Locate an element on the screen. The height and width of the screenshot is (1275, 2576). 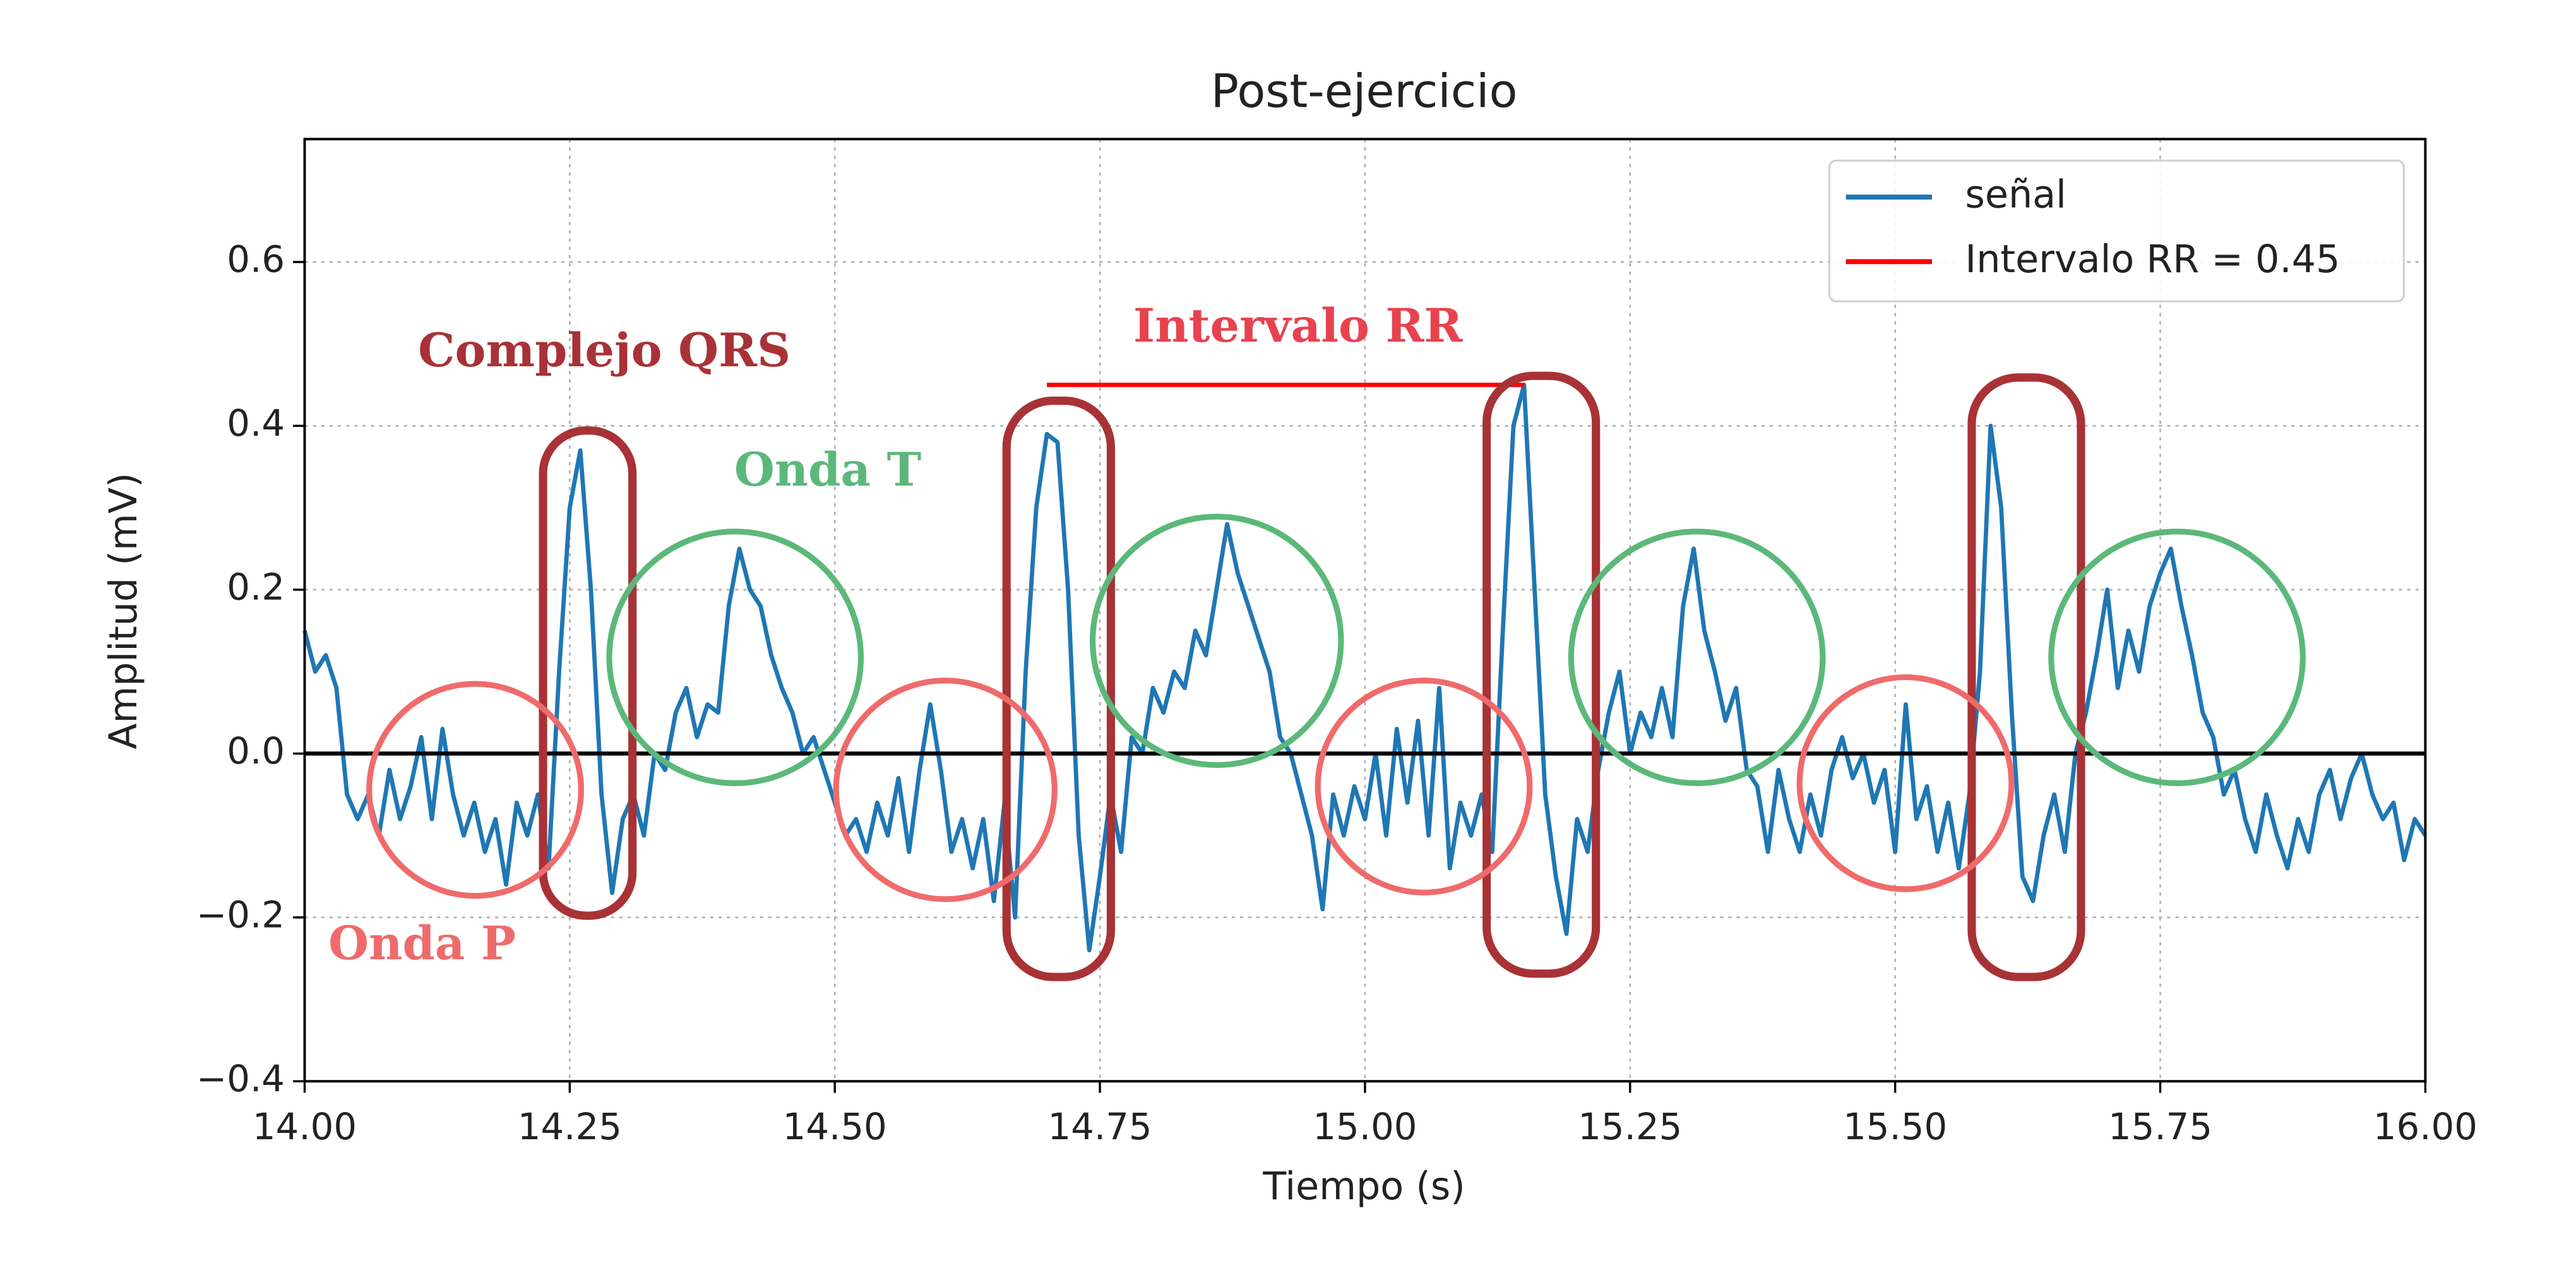
x-tick-label: 14.00 is located at coordinates (305, 1126).